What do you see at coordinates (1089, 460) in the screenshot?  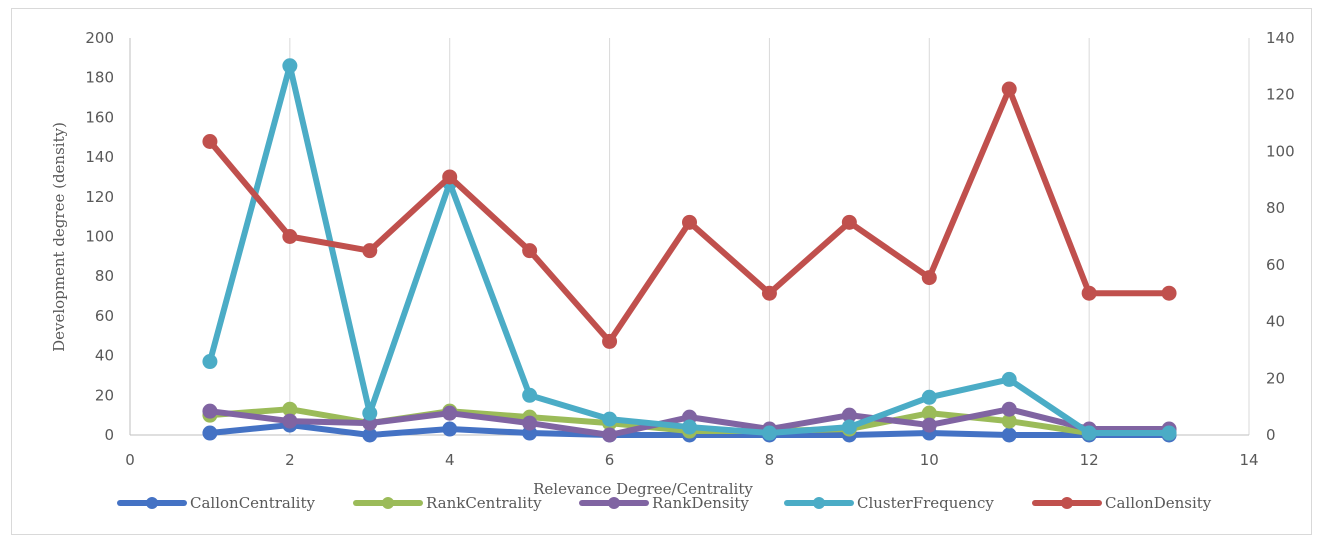 I see `x-tick-label: 12` at bounding box center [1089, 460].